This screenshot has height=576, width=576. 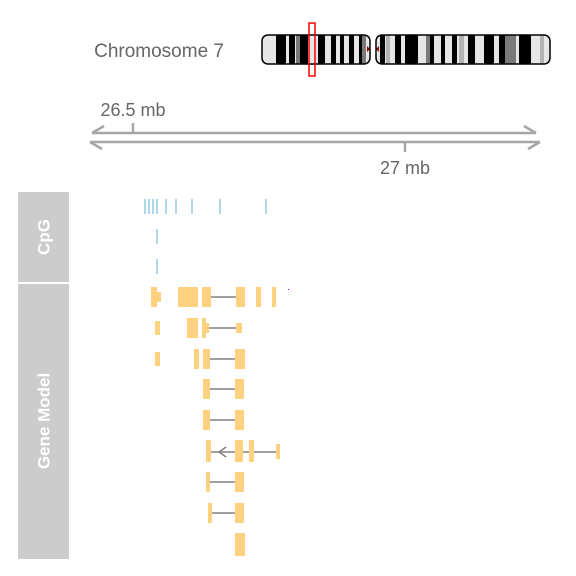 I want to click on cpg-track, so click(x=205, y=236).